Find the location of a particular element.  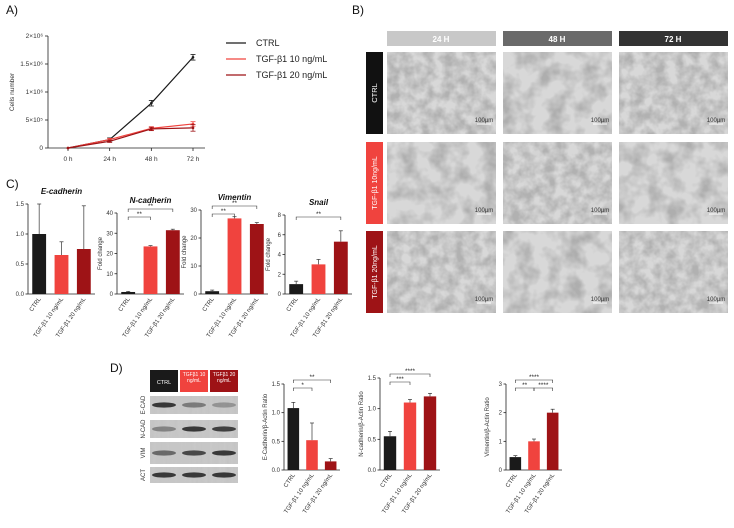

panel-a-legend: CTRL TGF-β1 10 ng/mL TGF-β1 20 ng/mL is located at coordinates (276, 59).